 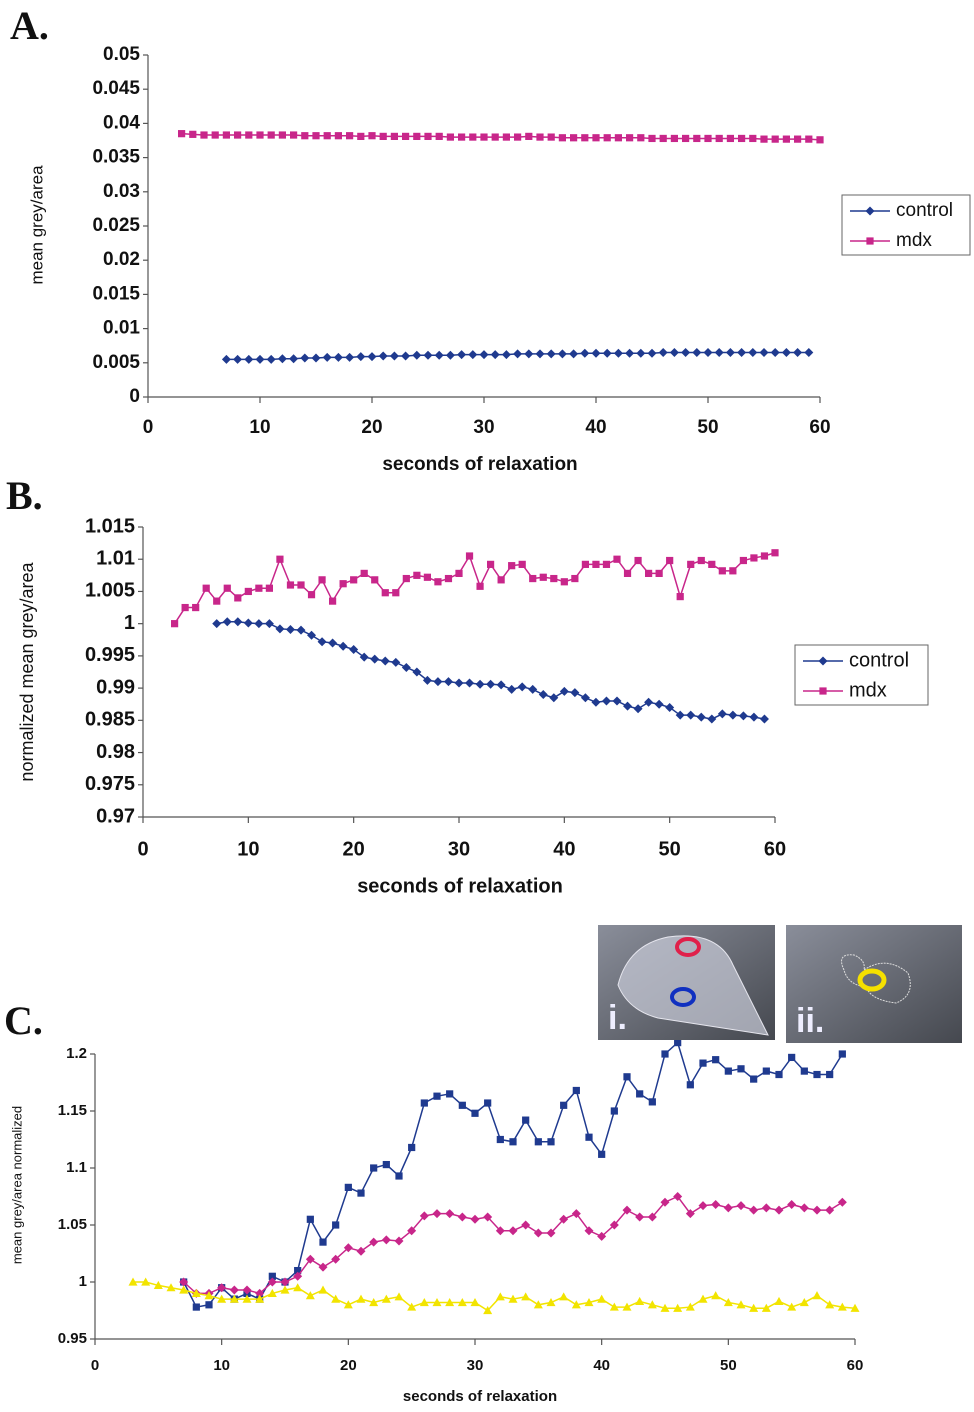 What do you see at coordinates (595, 427) in the screenshot?
I see `x-tick-label: 40` at bounding box center [595, 427].